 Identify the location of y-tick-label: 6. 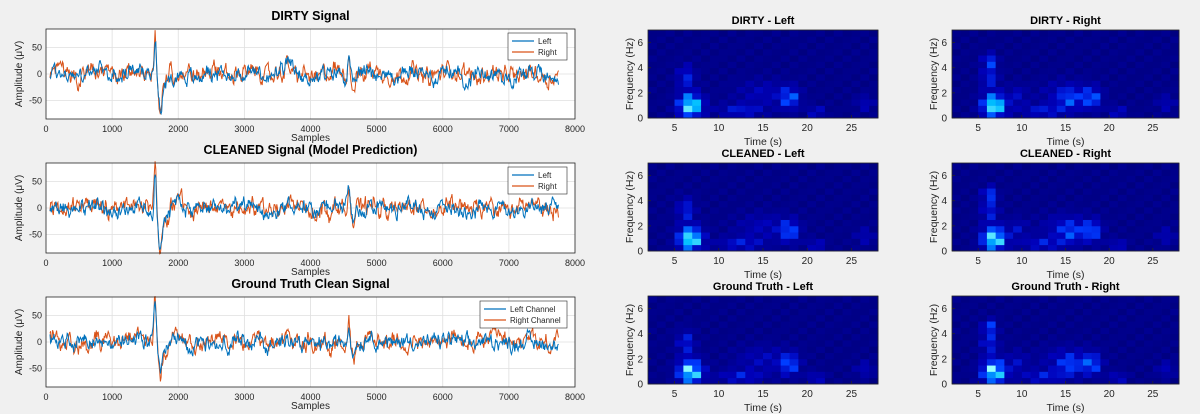
(944, 309).